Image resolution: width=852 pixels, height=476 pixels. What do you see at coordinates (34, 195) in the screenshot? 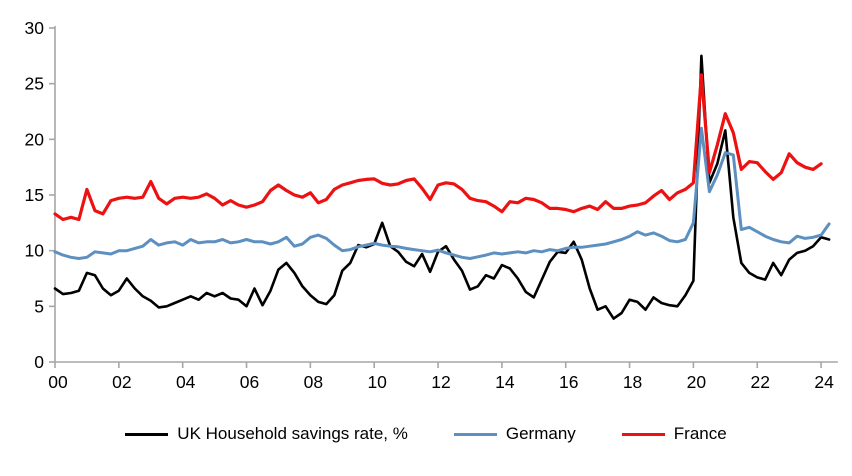
I see `svg-text: 15` at bounding box center [34, 195].